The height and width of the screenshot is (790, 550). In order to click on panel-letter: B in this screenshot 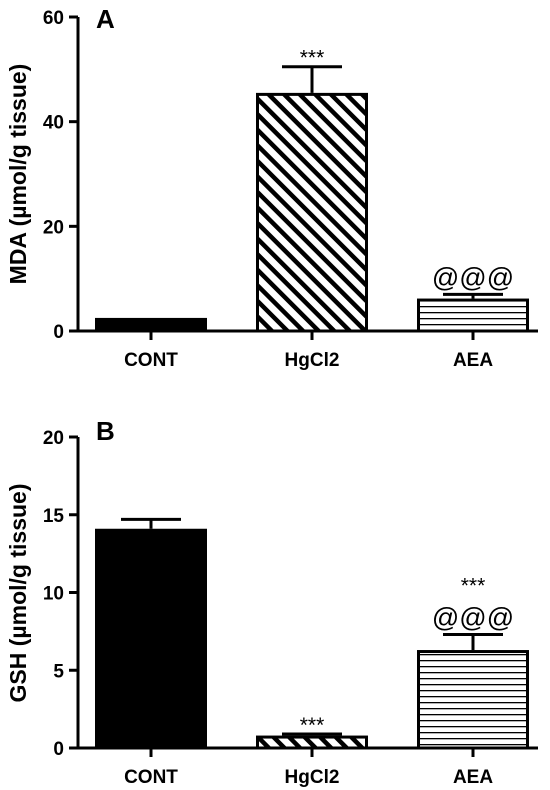, I will do `click(105, 431)`.